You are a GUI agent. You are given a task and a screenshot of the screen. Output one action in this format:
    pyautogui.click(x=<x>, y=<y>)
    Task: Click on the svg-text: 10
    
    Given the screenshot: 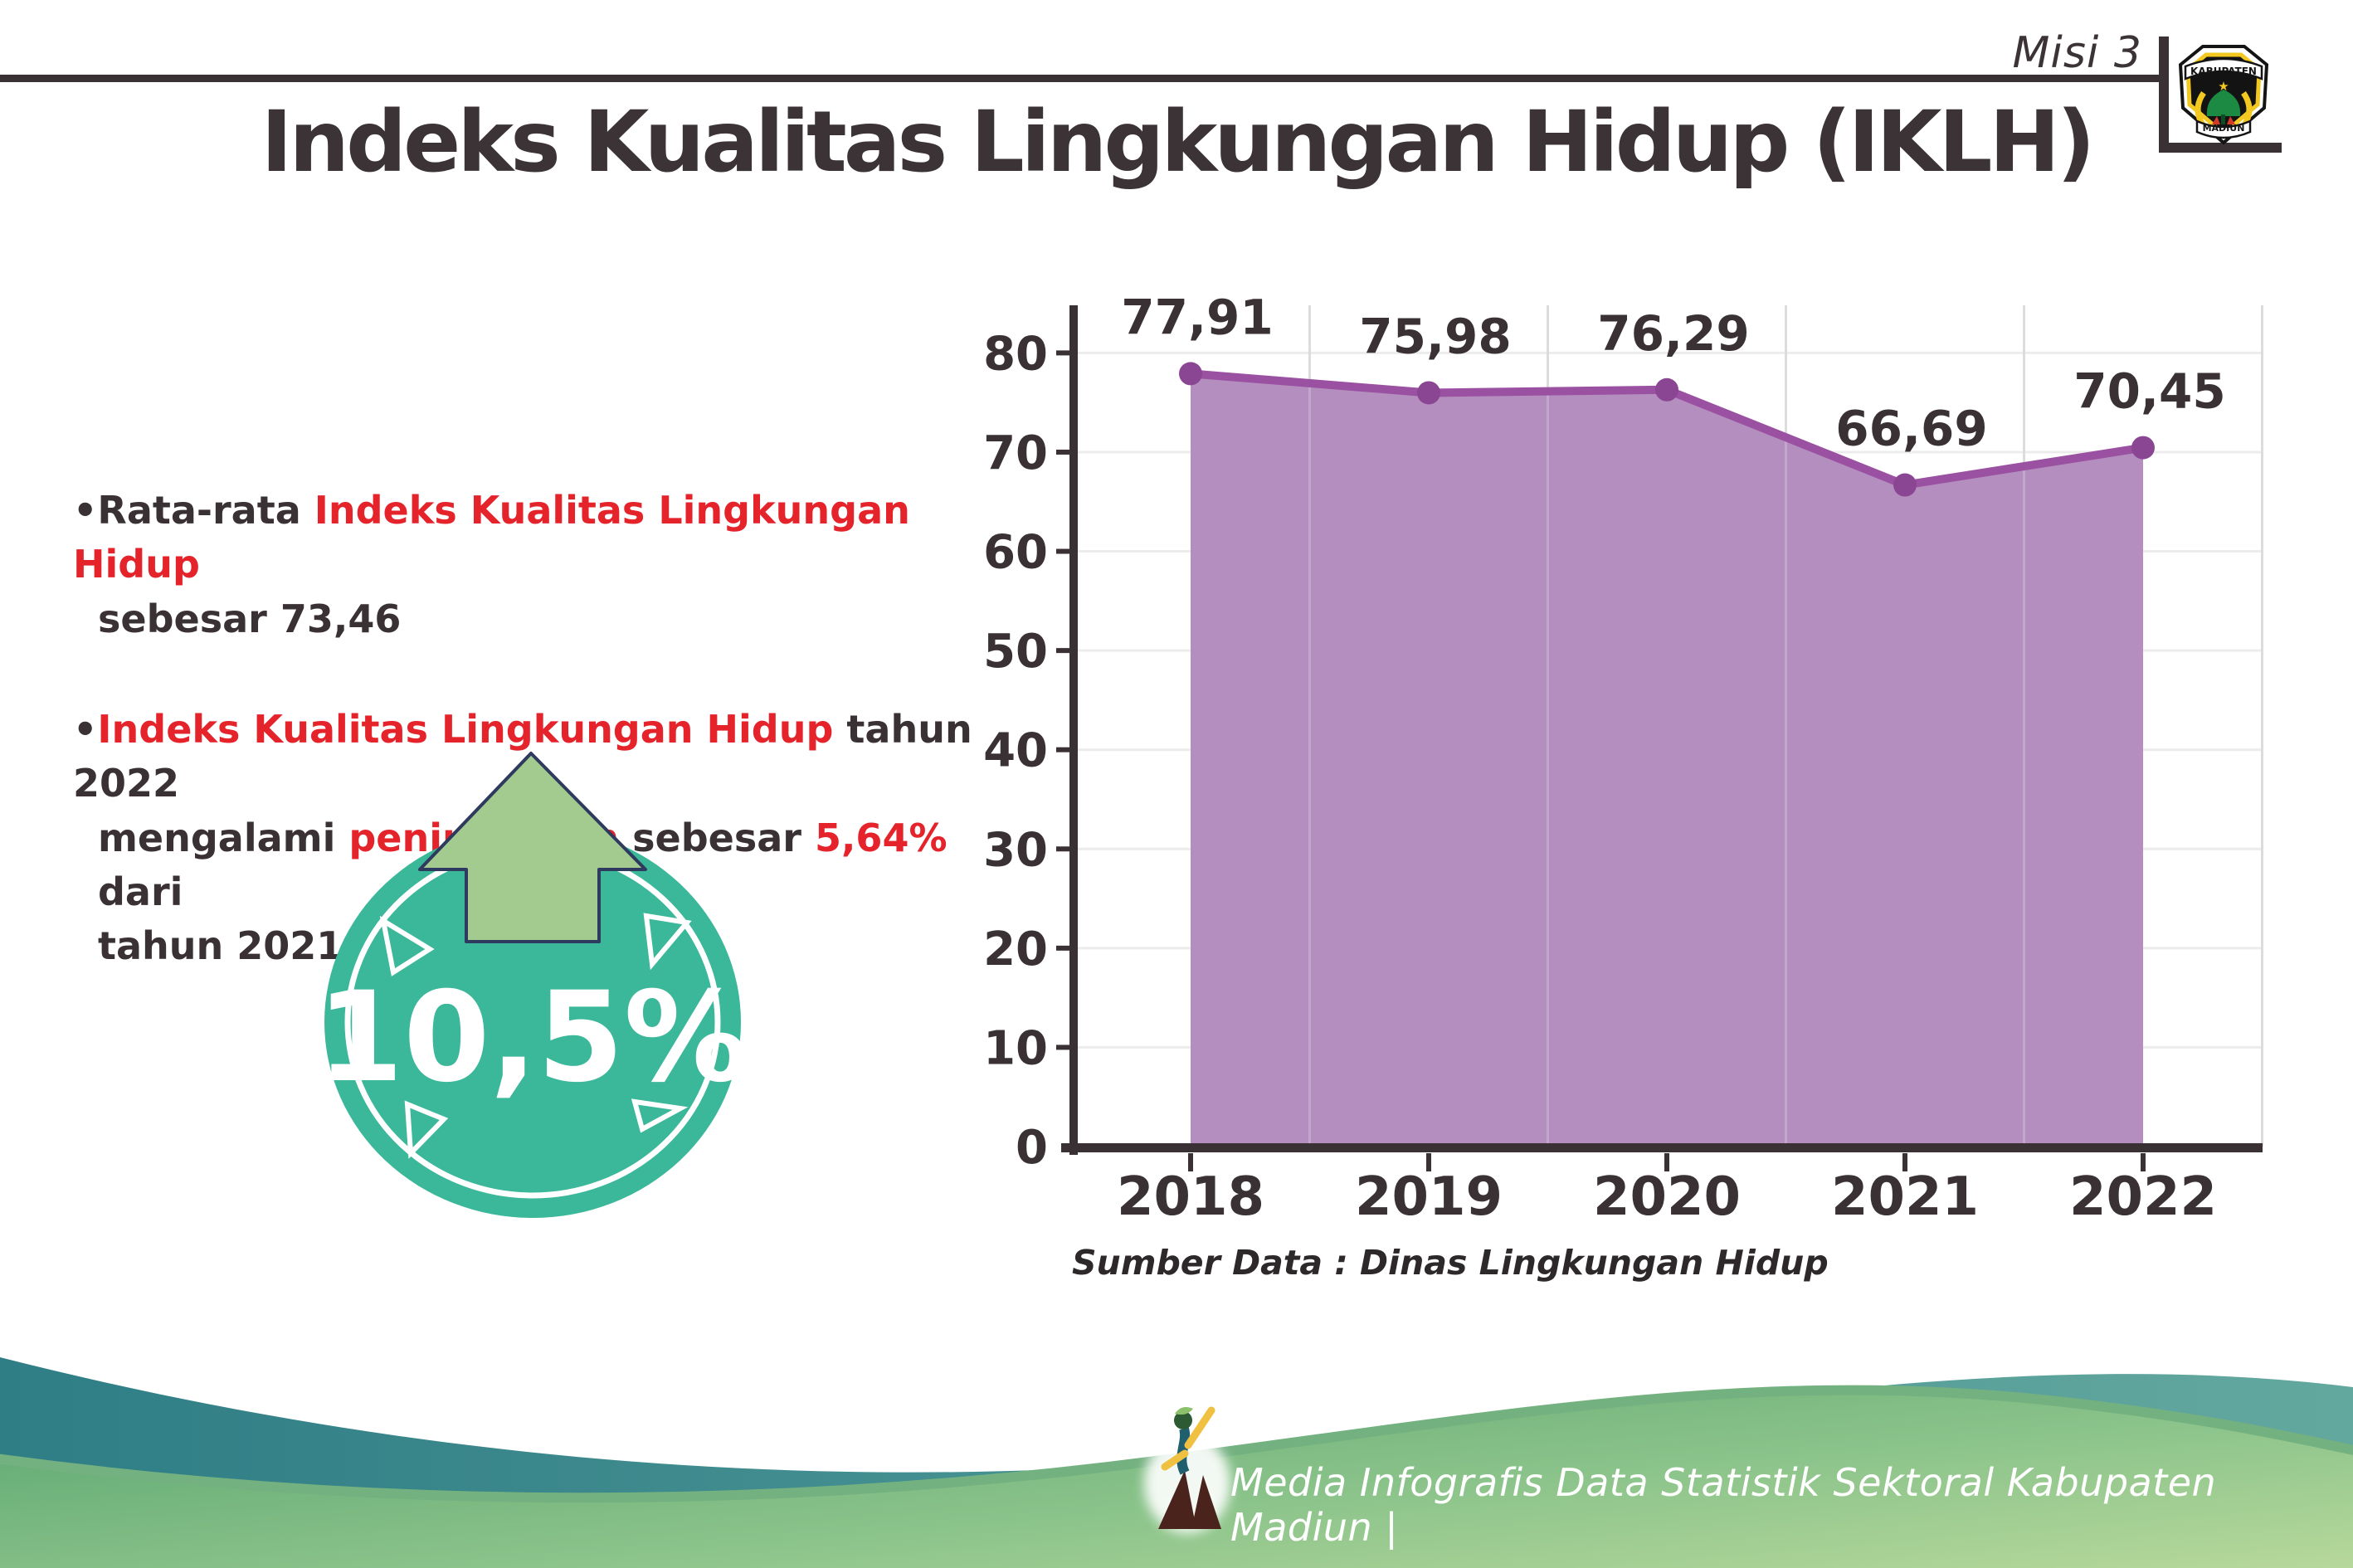 What is the action you would take?
    pyautogui.click(x=1015, y=1048)
    